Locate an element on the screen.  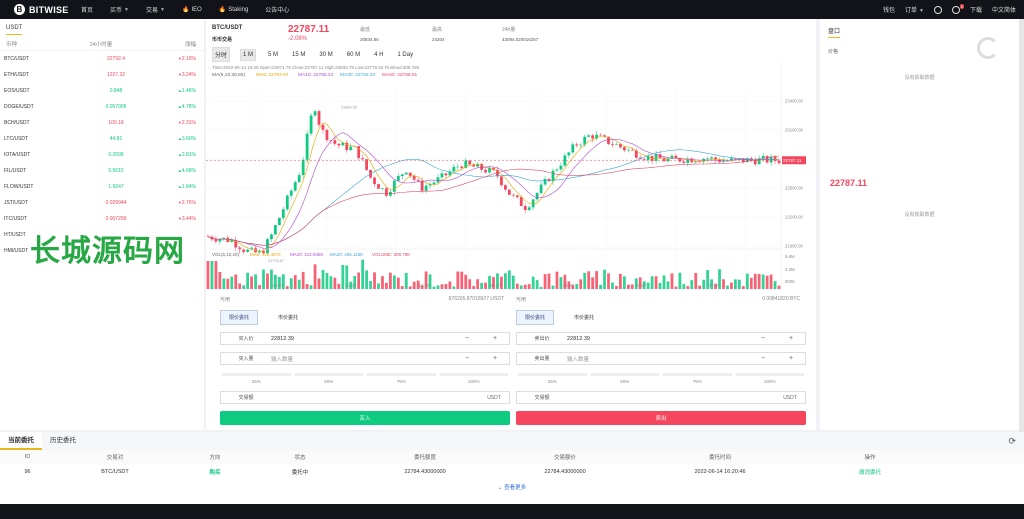
user-icon is located at coordinates (937, 9).